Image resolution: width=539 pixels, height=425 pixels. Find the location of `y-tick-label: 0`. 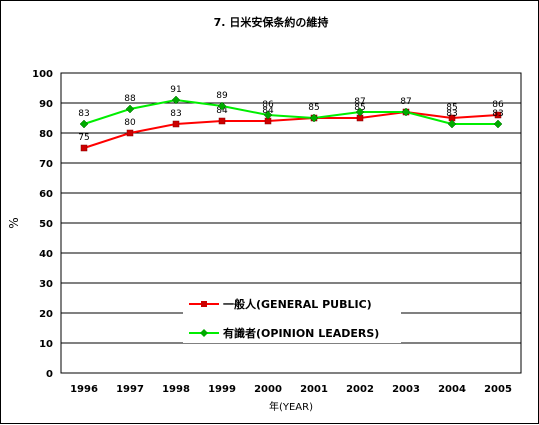

y-tick-label: 0 is located at coordinates (49, 374).